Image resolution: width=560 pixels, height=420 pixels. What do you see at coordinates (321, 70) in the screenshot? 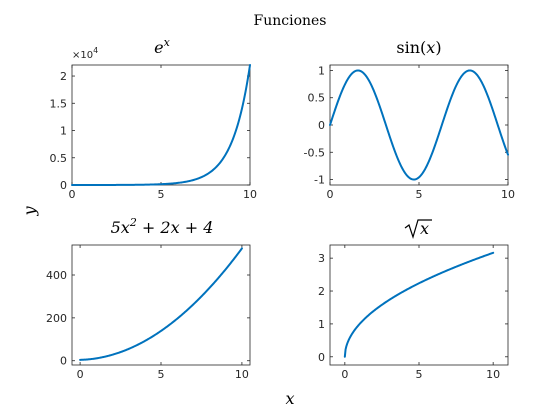
I see `subplot-sin-plot-ytick-label: 1` at bounding box center [321, 70].